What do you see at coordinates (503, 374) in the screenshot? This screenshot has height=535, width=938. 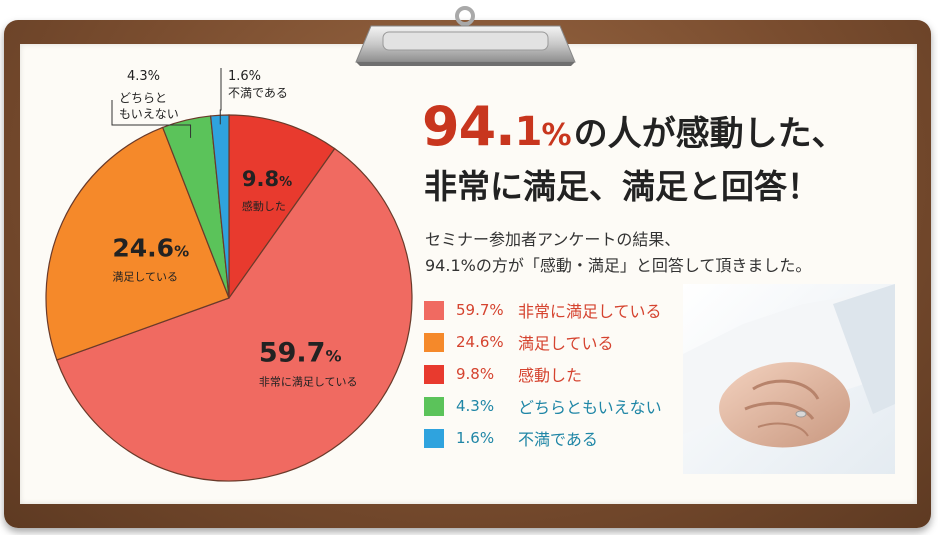 I see `legend-item-moved: 9.8% 感動した` at bounding box center [503, 374].